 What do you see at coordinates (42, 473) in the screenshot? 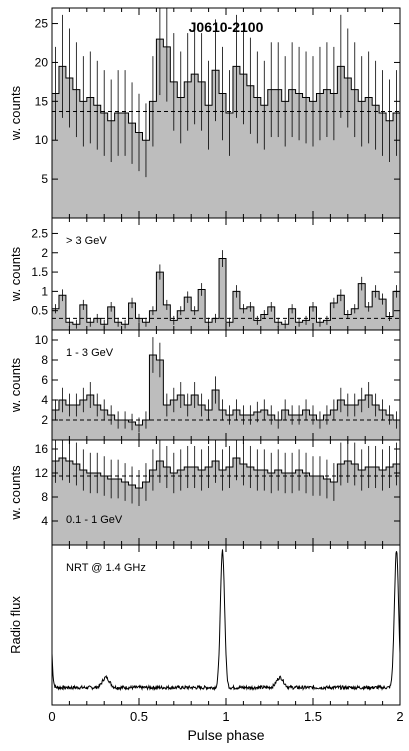
I see `y-tick-label: 12` at bounding box center [42, 473].